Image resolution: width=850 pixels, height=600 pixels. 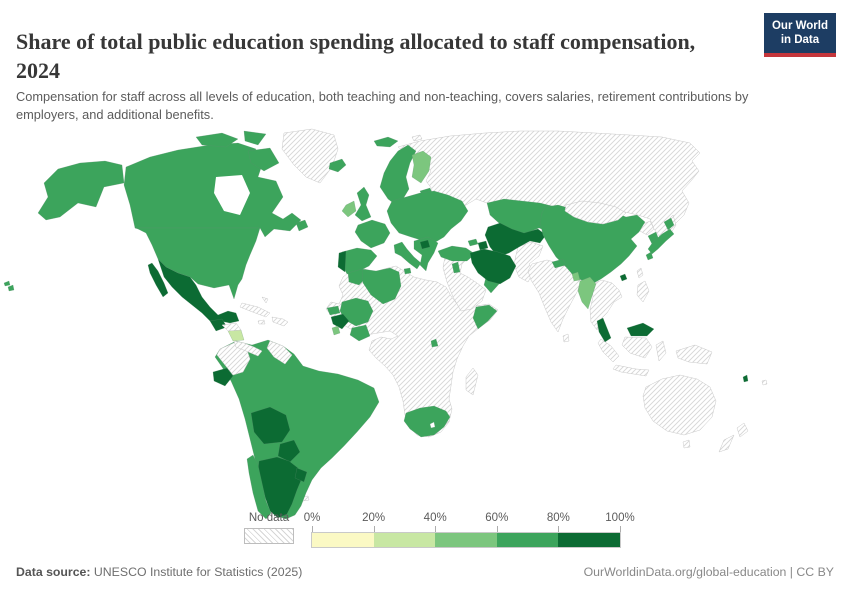 I want to click on legend-tick-60: 60%, so click(x=497, y=518).